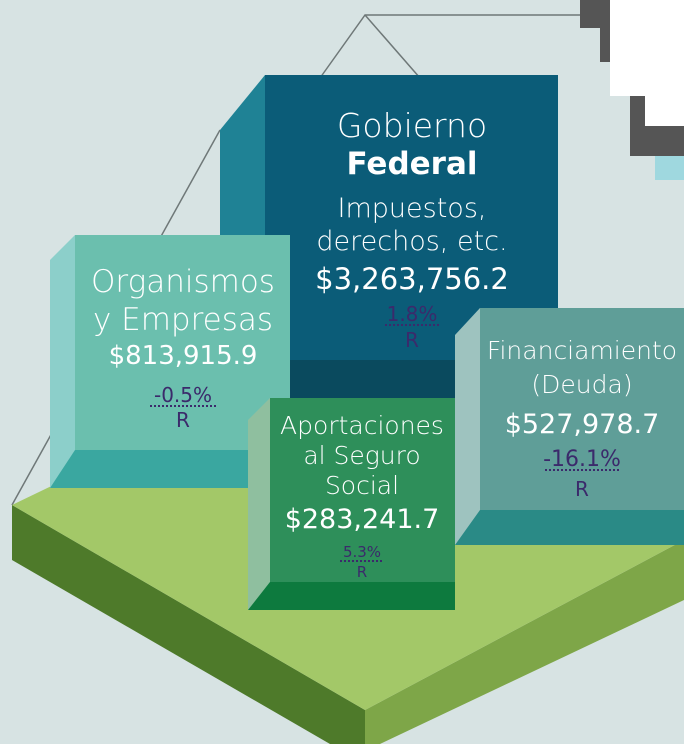  I want to click on change: -16.1%, so click(582, 459).